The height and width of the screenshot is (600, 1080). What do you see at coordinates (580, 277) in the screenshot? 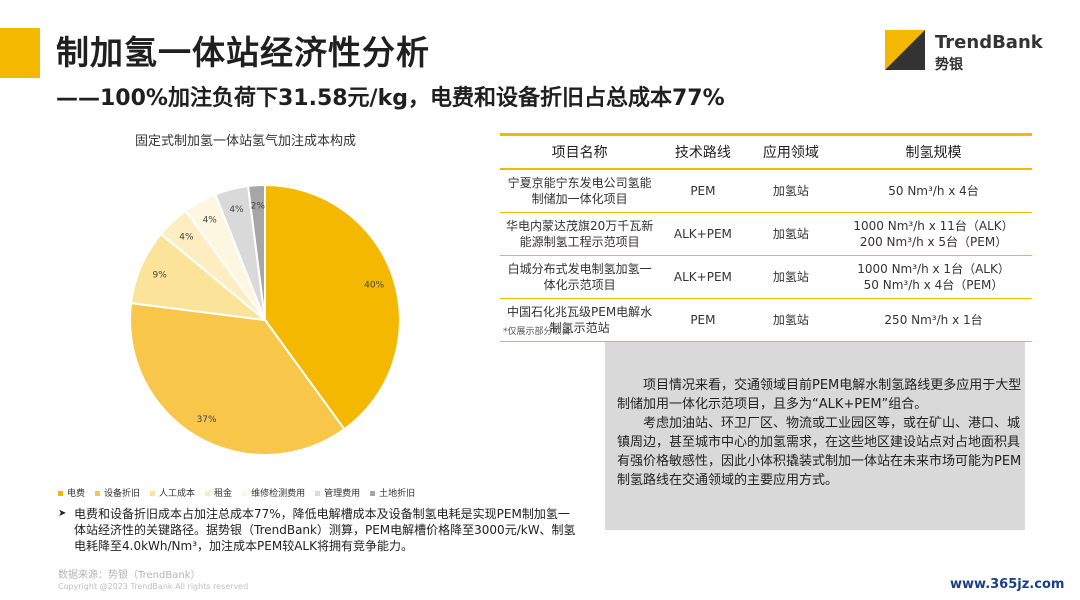
I see `cell-project-name: 白城分布式发电制氢加氢一体化示范项目` at bounding box center [580, 277].